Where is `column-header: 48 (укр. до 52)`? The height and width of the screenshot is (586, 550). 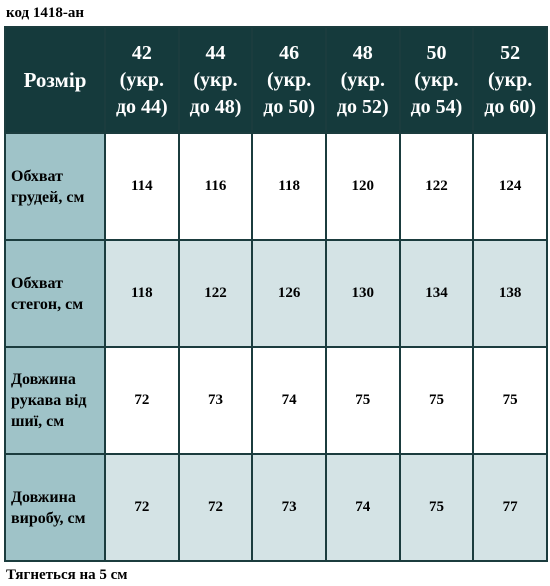
column-header: 48 (укр. до 52) is located at coordinates (362, 80).